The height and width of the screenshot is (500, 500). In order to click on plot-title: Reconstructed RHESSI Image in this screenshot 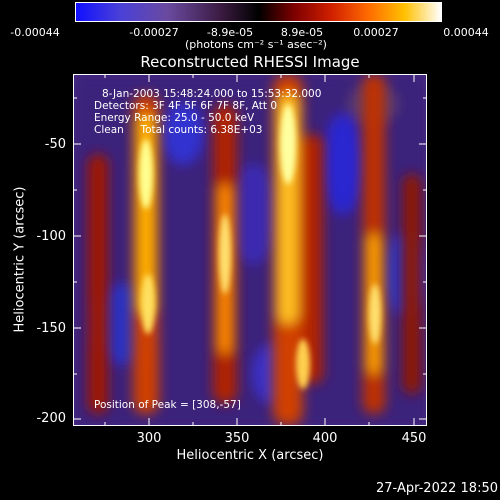, I will do `click(250, 62)`.